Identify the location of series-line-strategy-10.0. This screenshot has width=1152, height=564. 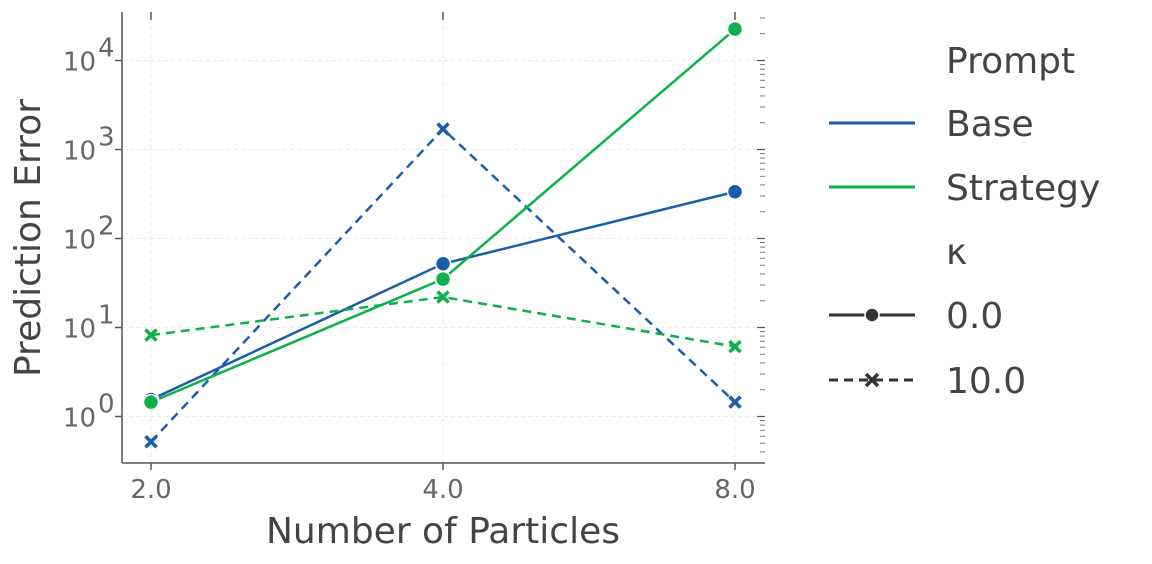
(443, 321).